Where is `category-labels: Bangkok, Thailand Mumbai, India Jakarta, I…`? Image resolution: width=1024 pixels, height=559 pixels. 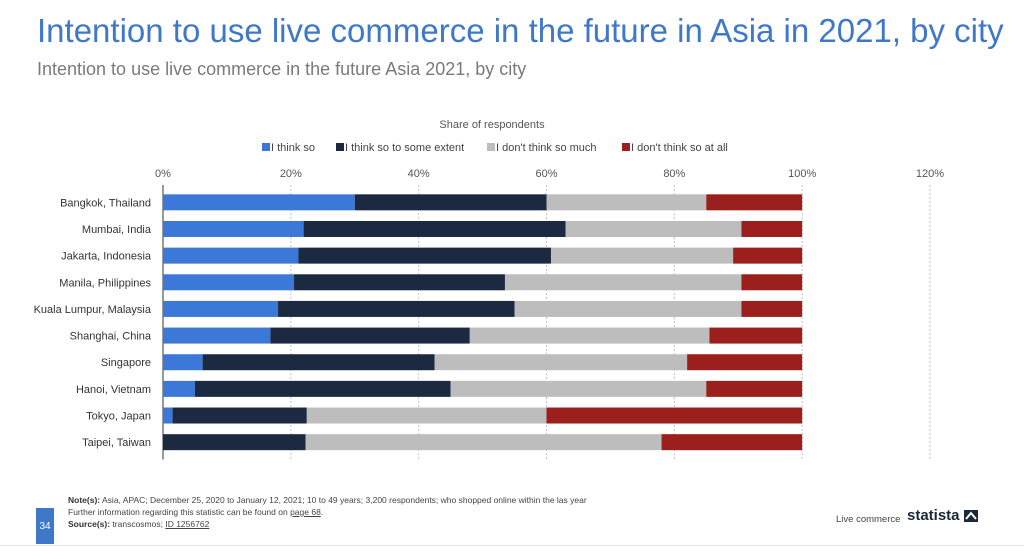 category-labels: Bangkok, Thailand Mumbai, India Jakarta, I… is located at coordinates (93, 323).